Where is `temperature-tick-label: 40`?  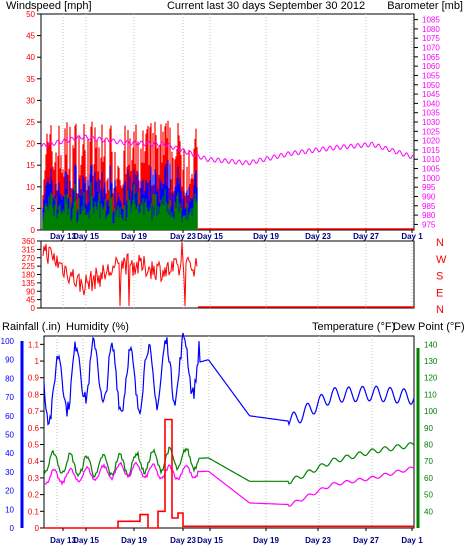 temperature-tick-label: 40 is located at coordinates (428, 511).